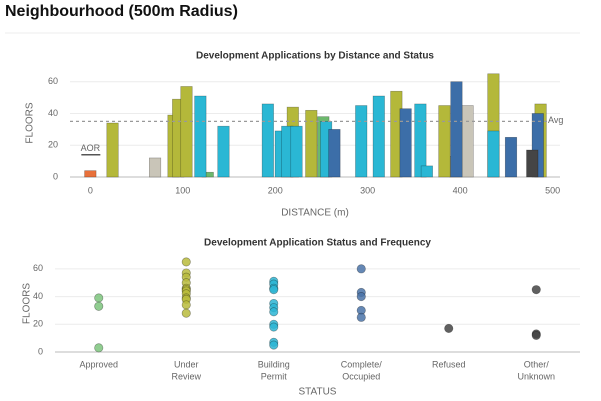  I want to click on x-axis-label: STATUS, so click(318, 392).